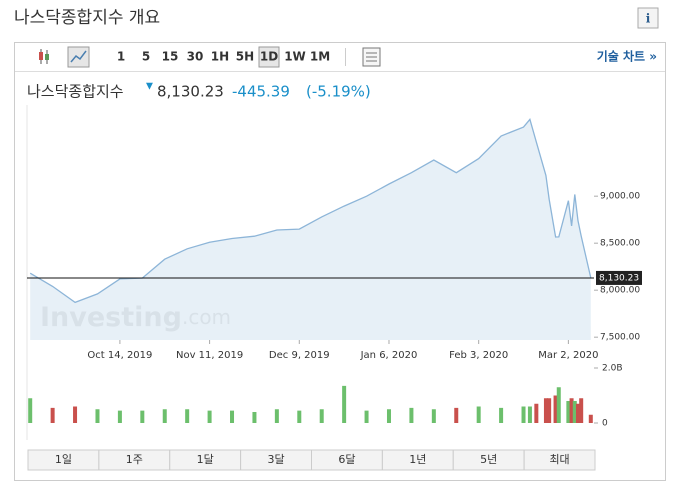 This screenshot has height=493, width=677. Describe the element at coordinates (44, 56) in the screenshot. I see `candle-icon` at that location.